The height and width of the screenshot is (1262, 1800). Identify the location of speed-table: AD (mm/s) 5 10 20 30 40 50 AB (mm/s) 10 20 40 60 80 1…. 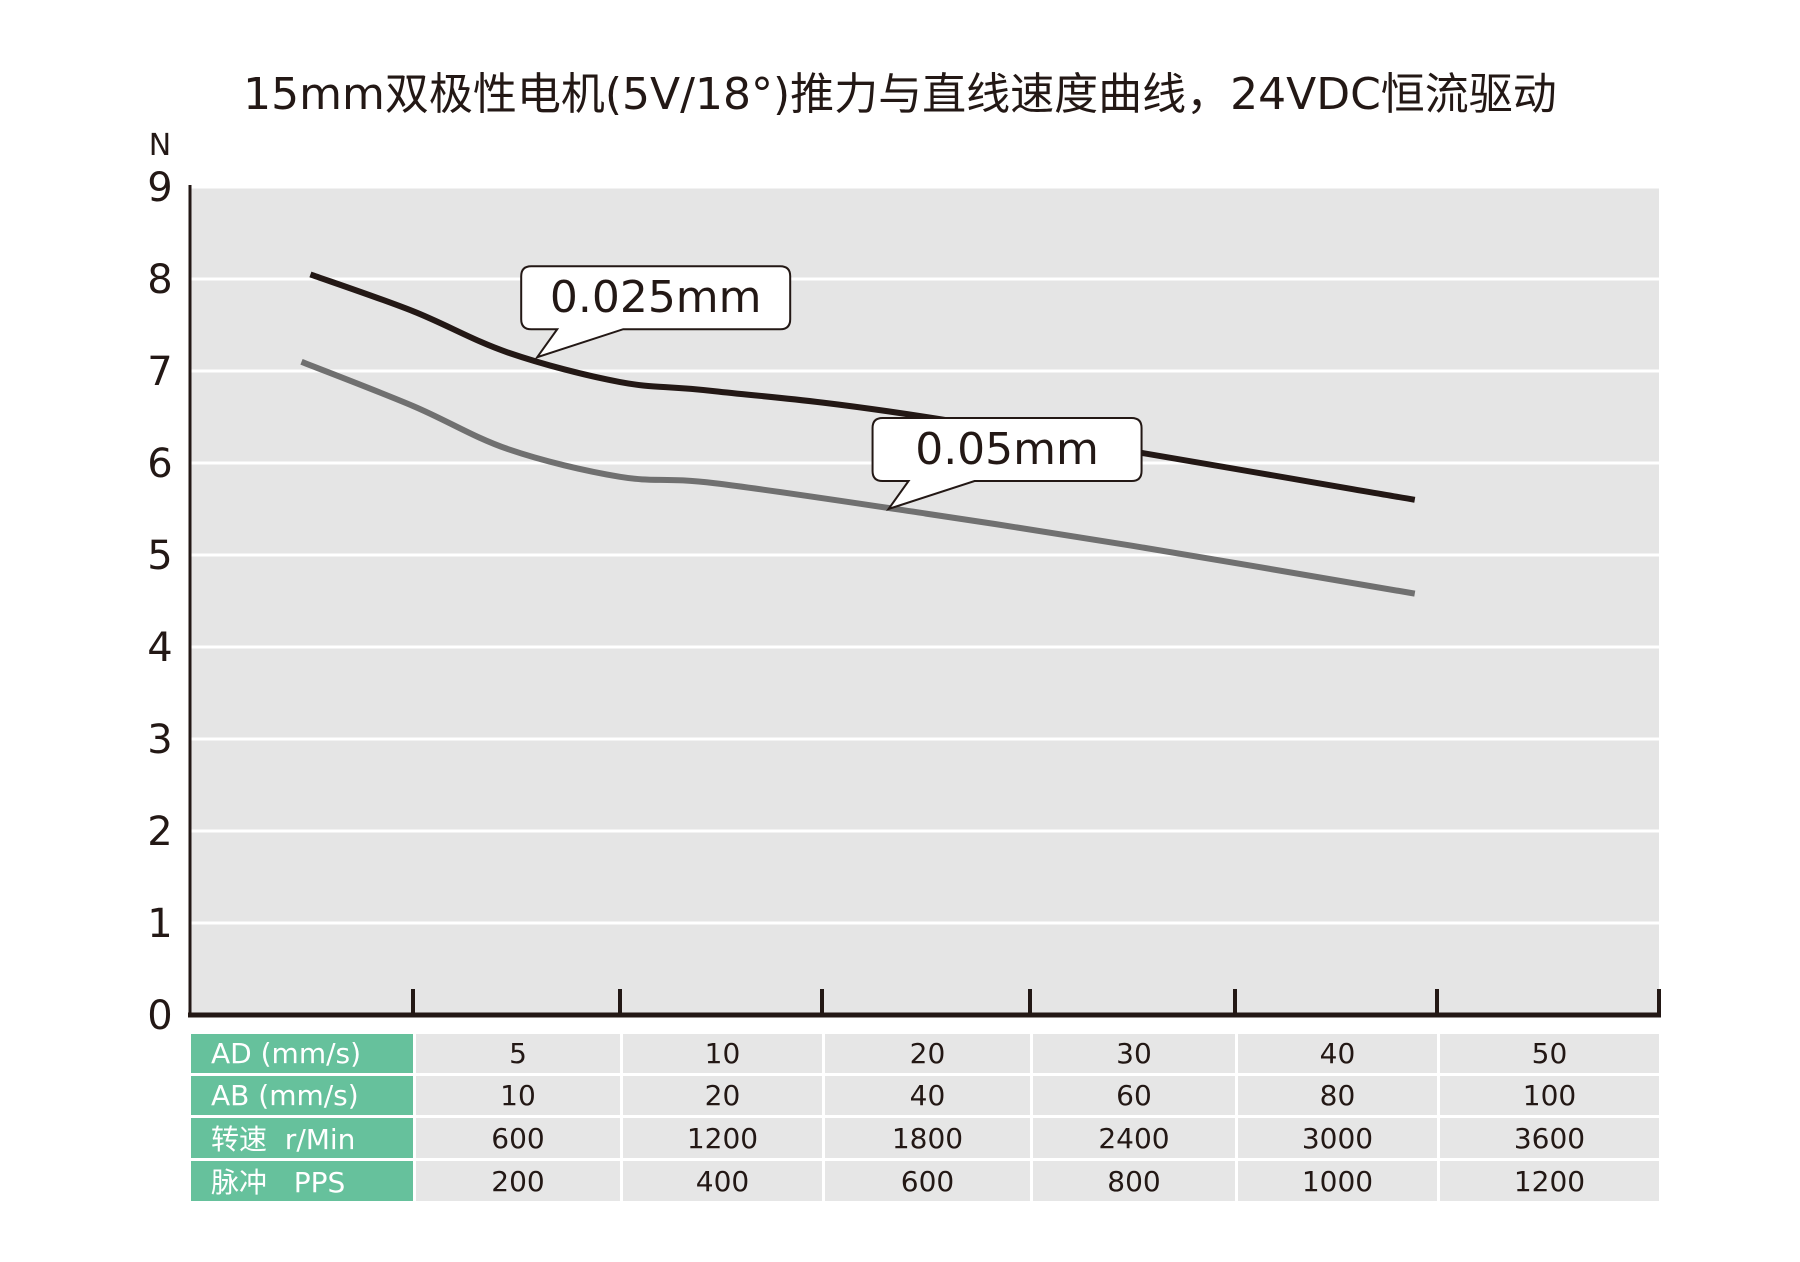
(925, 1117).